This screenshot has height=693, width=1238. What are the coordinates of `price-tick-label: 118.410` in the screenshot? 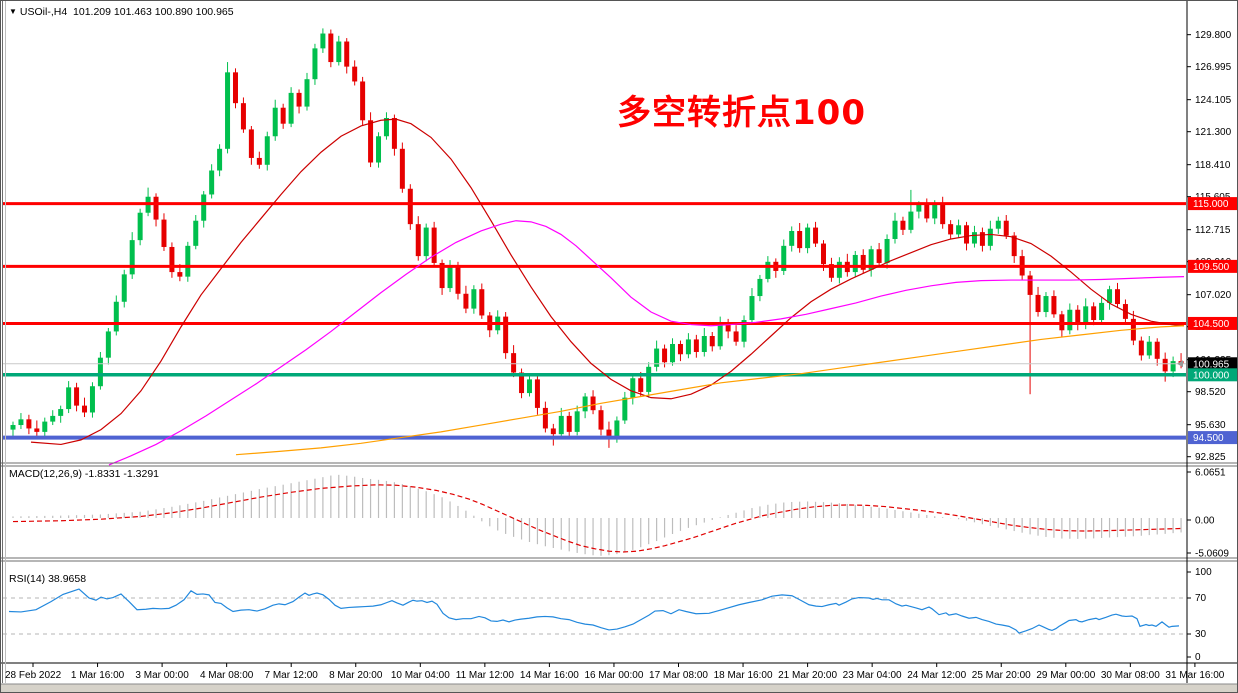 It's located at (1213, 165).